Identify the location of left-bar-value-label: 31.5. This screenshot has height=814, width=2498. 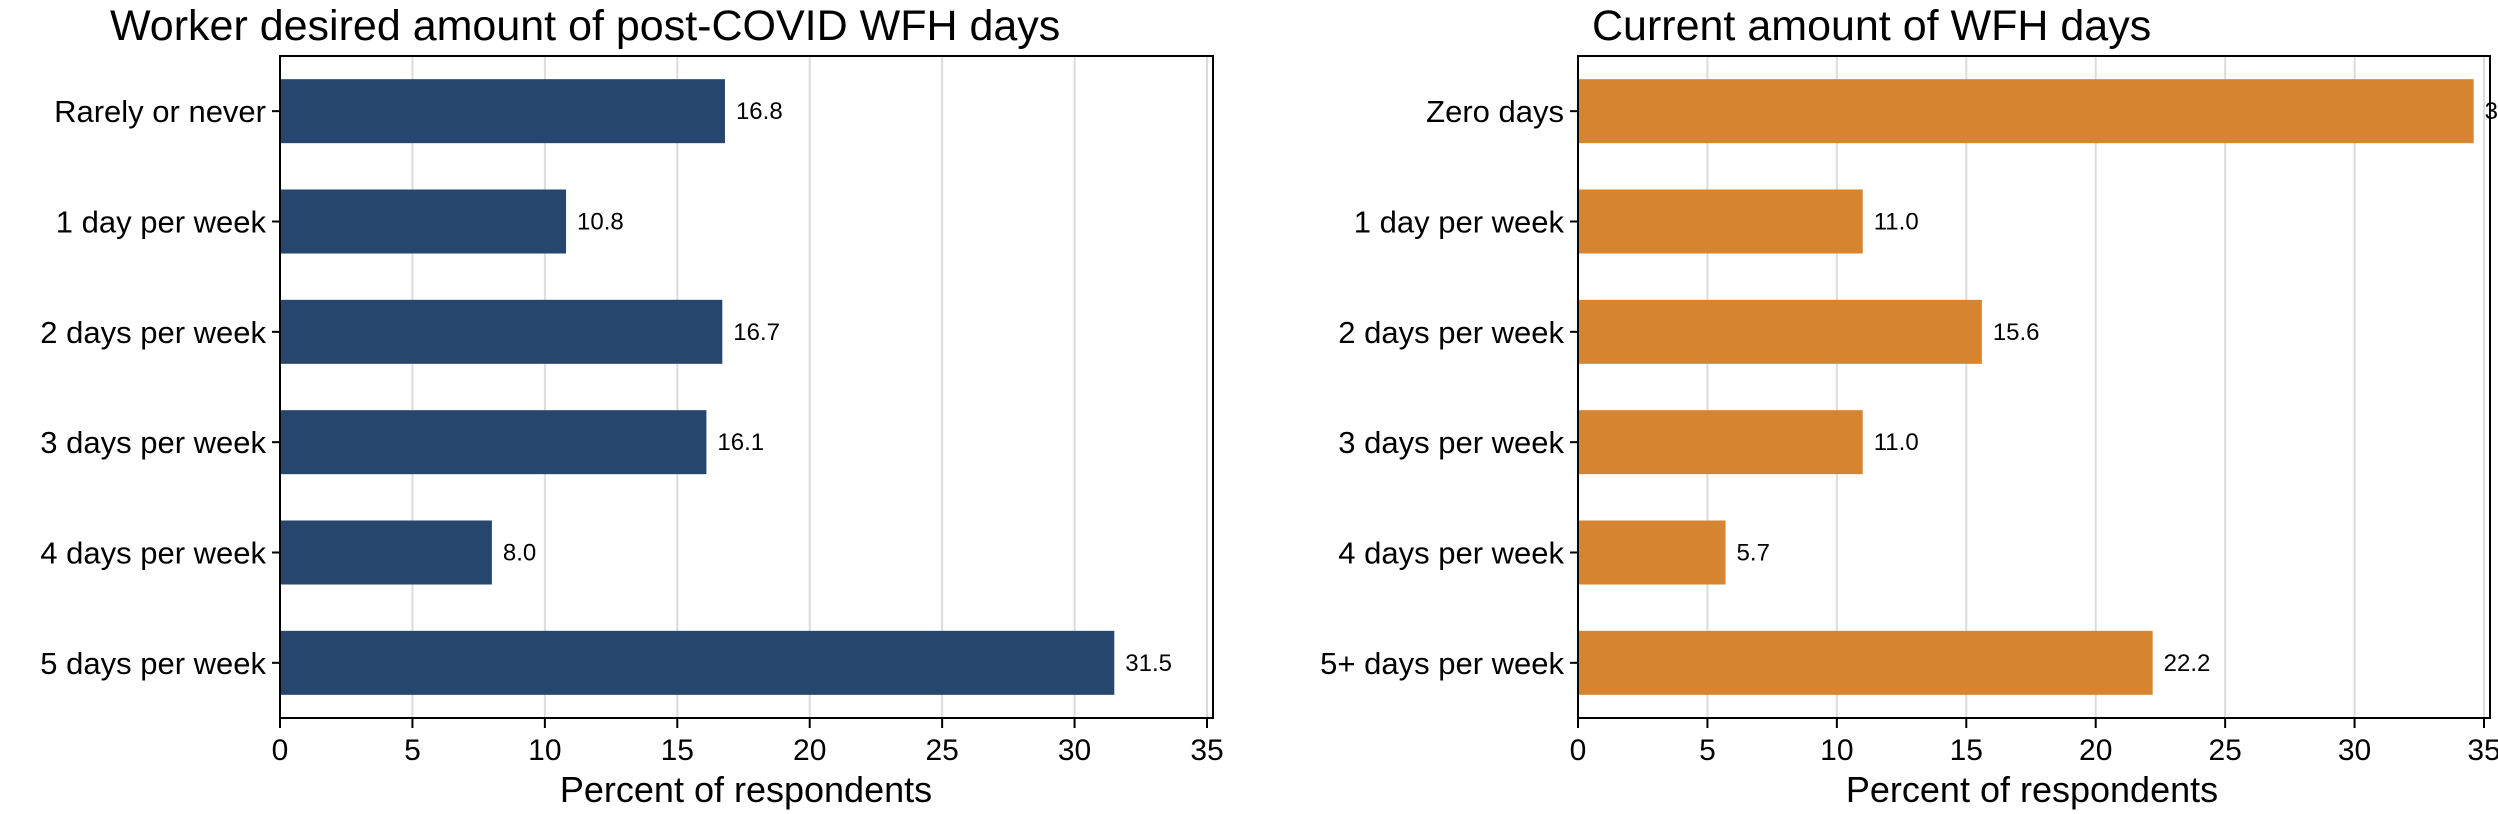
(1148, 663).